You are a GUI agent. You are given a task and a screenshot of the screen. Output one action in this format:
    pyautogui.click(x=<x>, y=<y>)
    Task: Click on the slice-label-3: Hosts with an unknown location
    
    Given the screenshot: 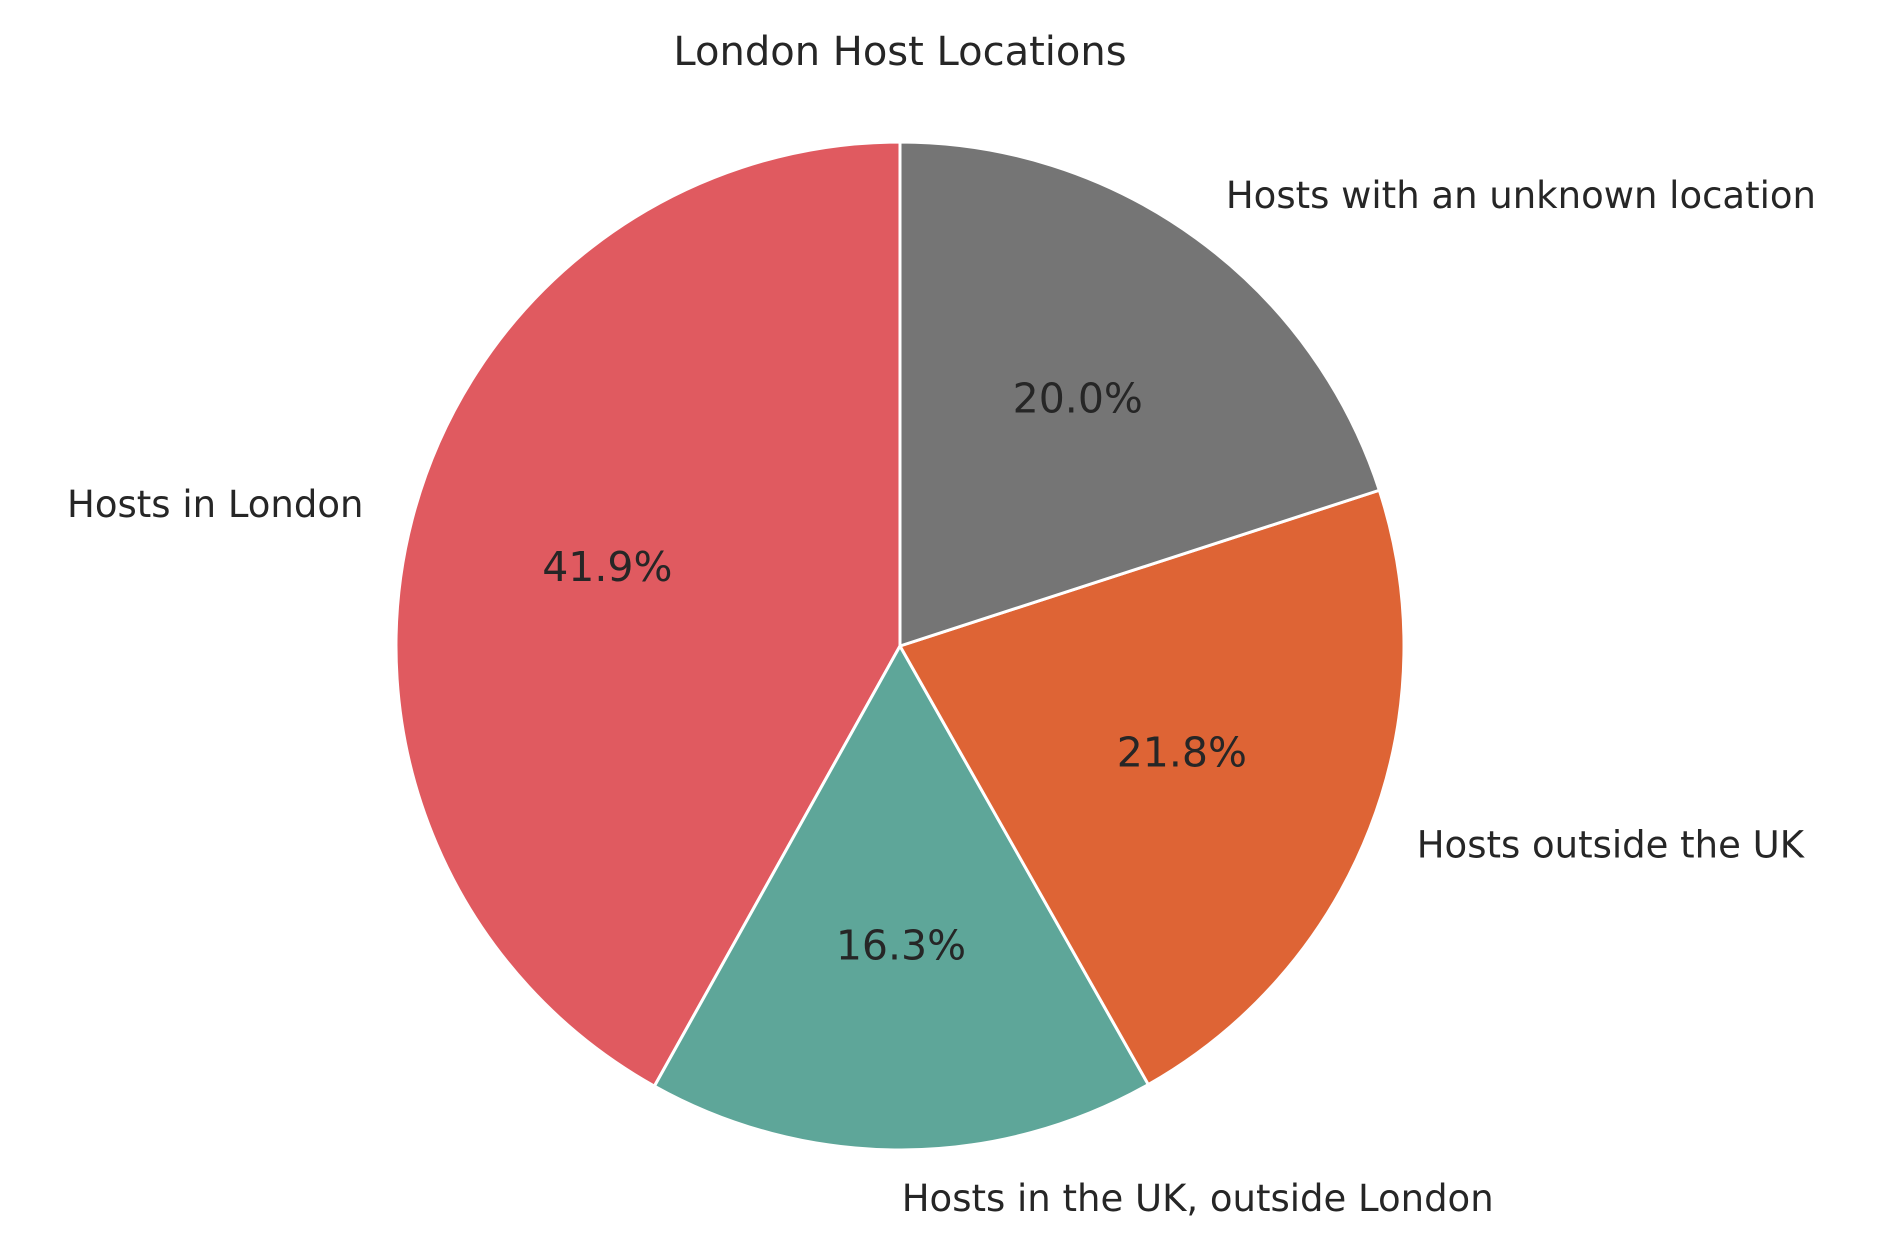 What is the action you would take?
    pyautogui.click(x=1521, y=195)
    